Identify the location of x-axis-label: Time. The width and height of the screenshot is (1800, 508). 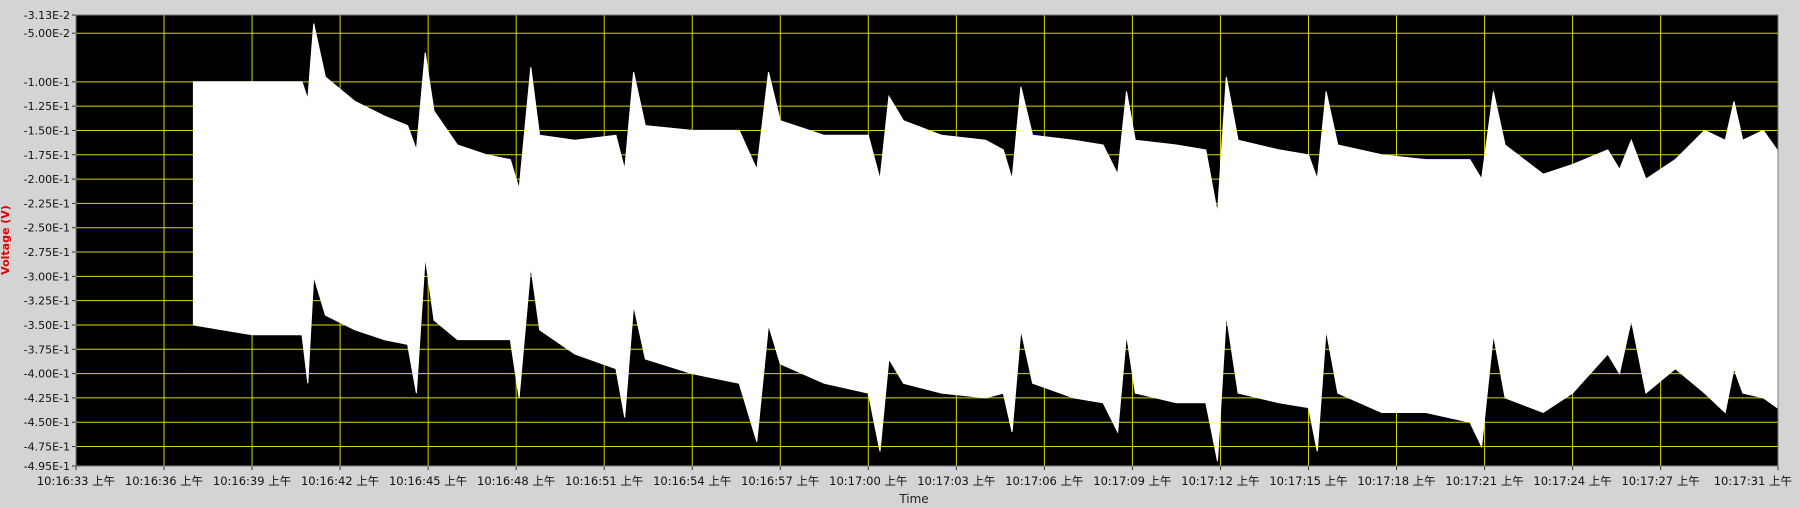
(913, 498).